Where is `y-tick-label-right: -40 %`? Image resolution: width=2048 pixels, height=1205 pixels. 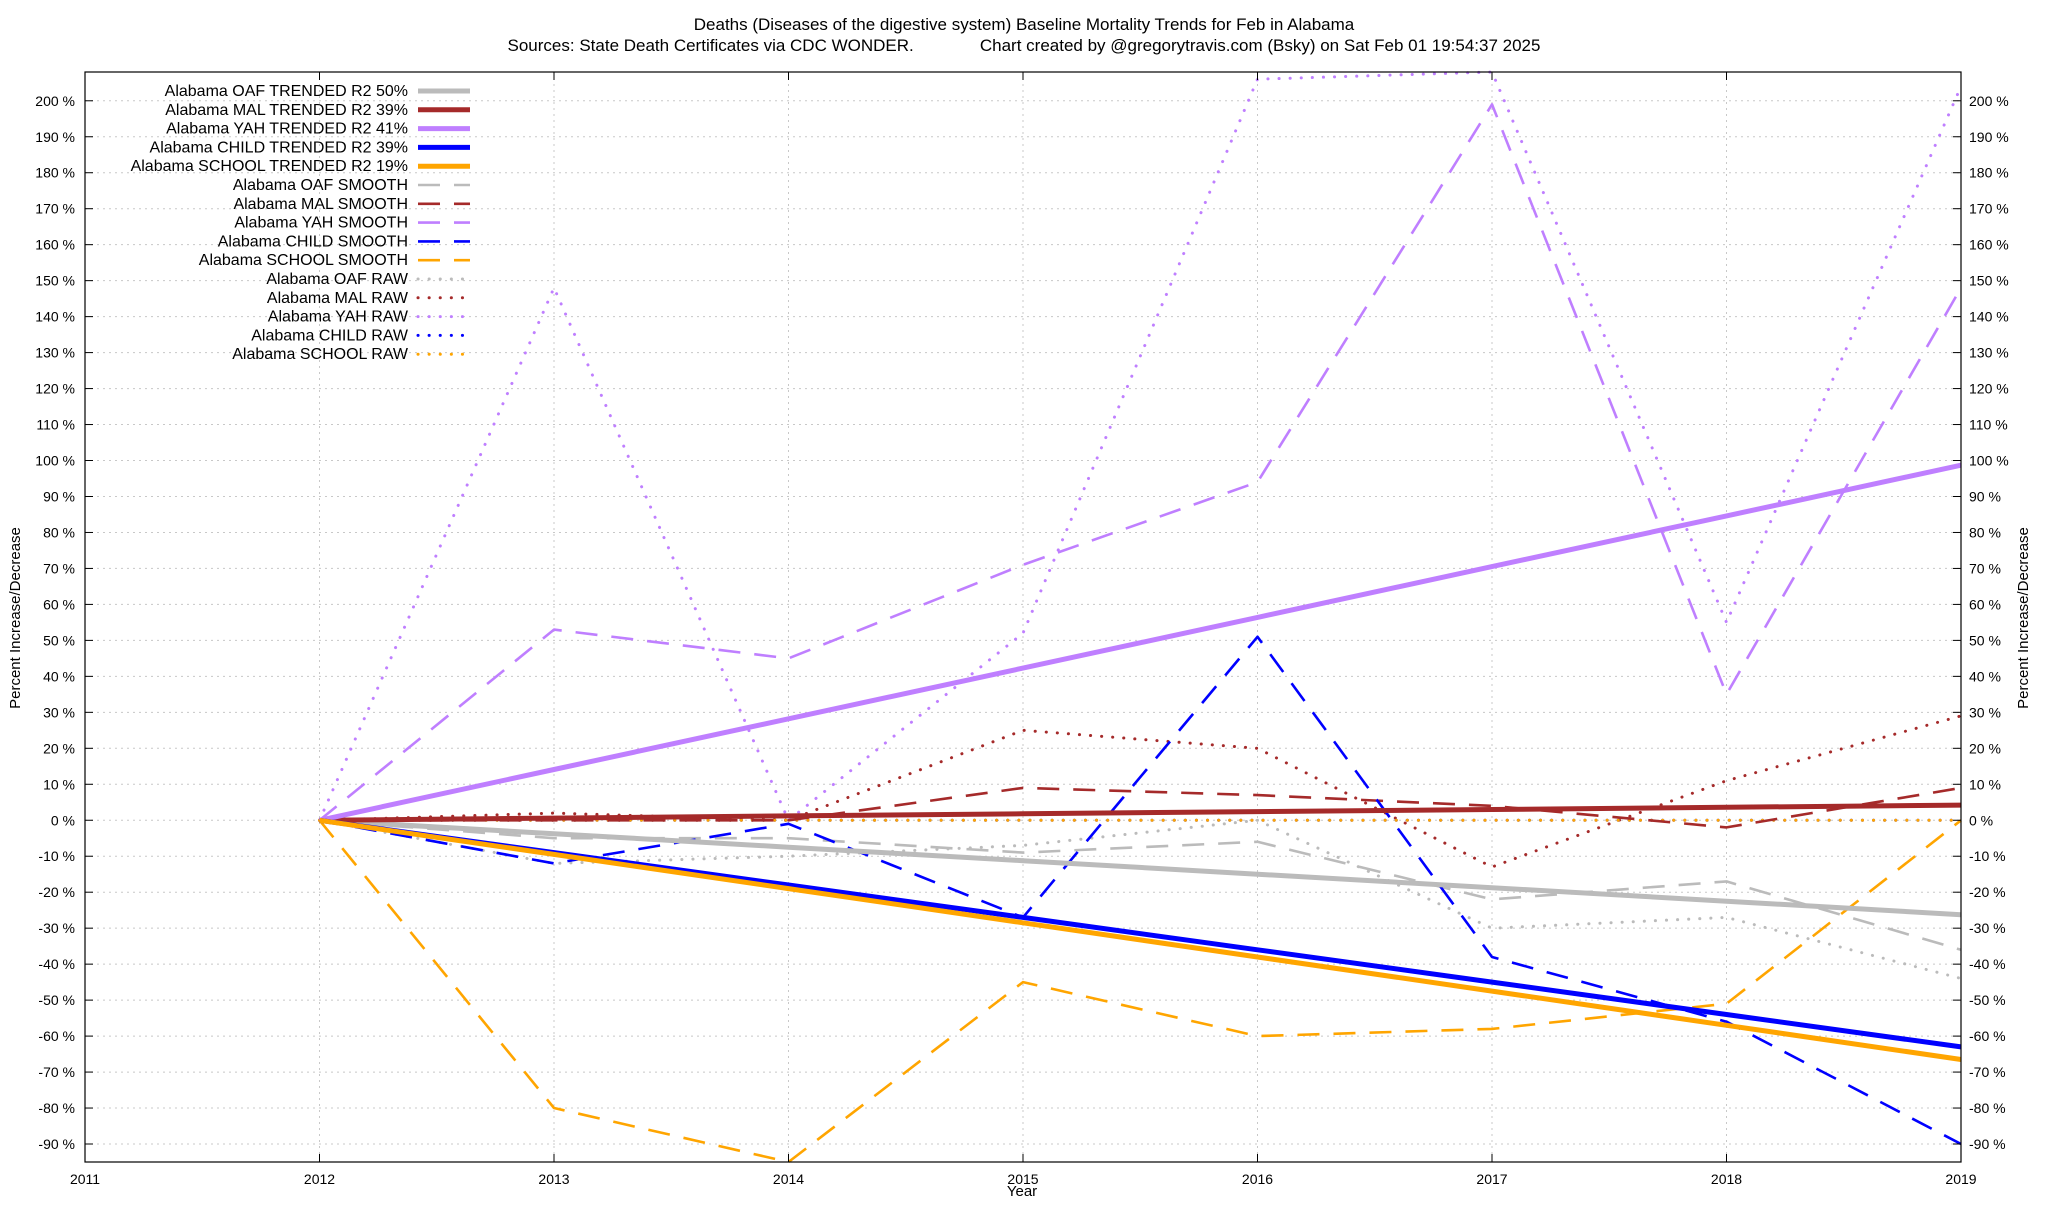
y-tick-label-right: -40 % is located at coordinates (1987, 964).